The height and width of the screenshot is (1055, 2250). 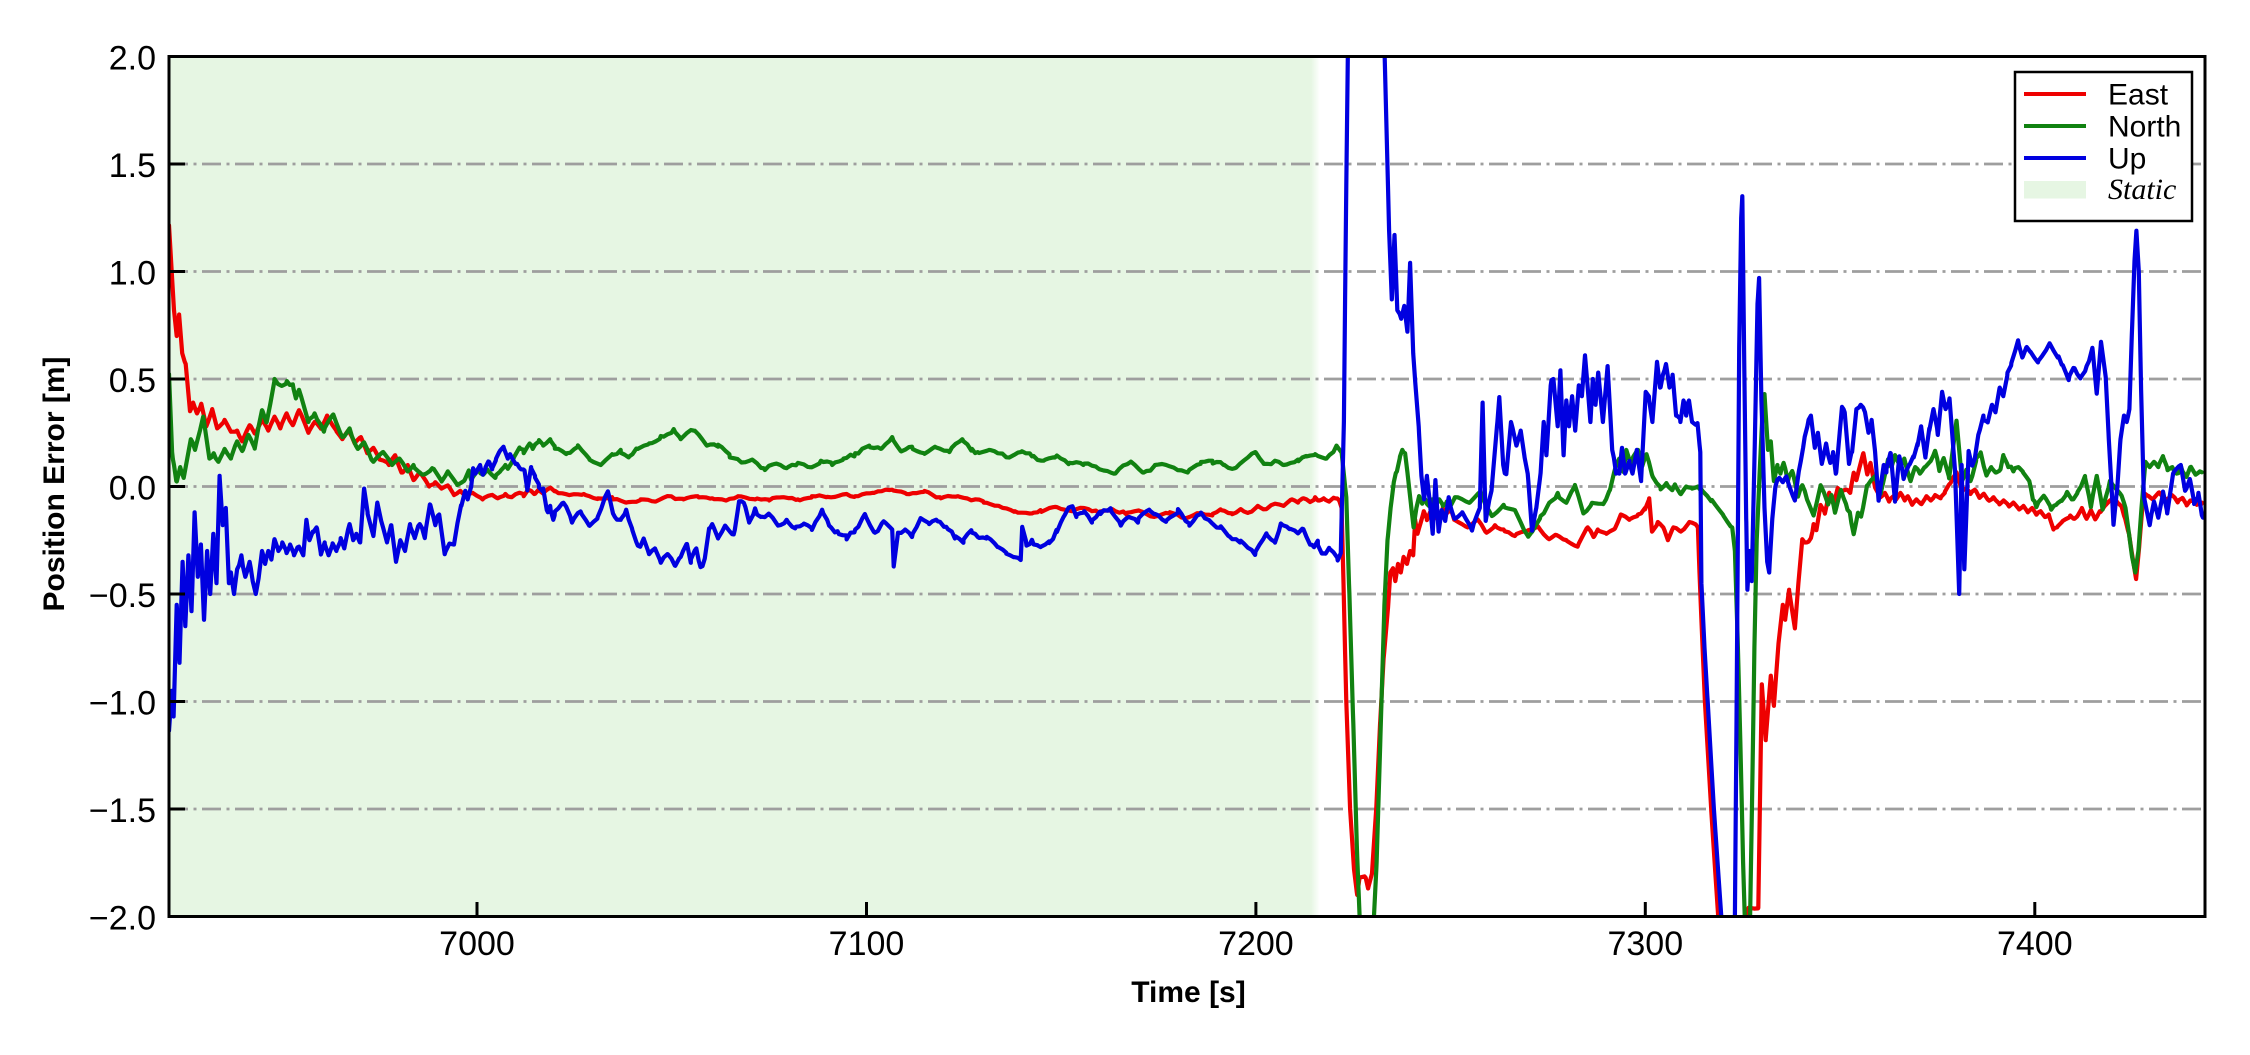 I want to click on svg-text: 1.5, so click(x=132, y=166).